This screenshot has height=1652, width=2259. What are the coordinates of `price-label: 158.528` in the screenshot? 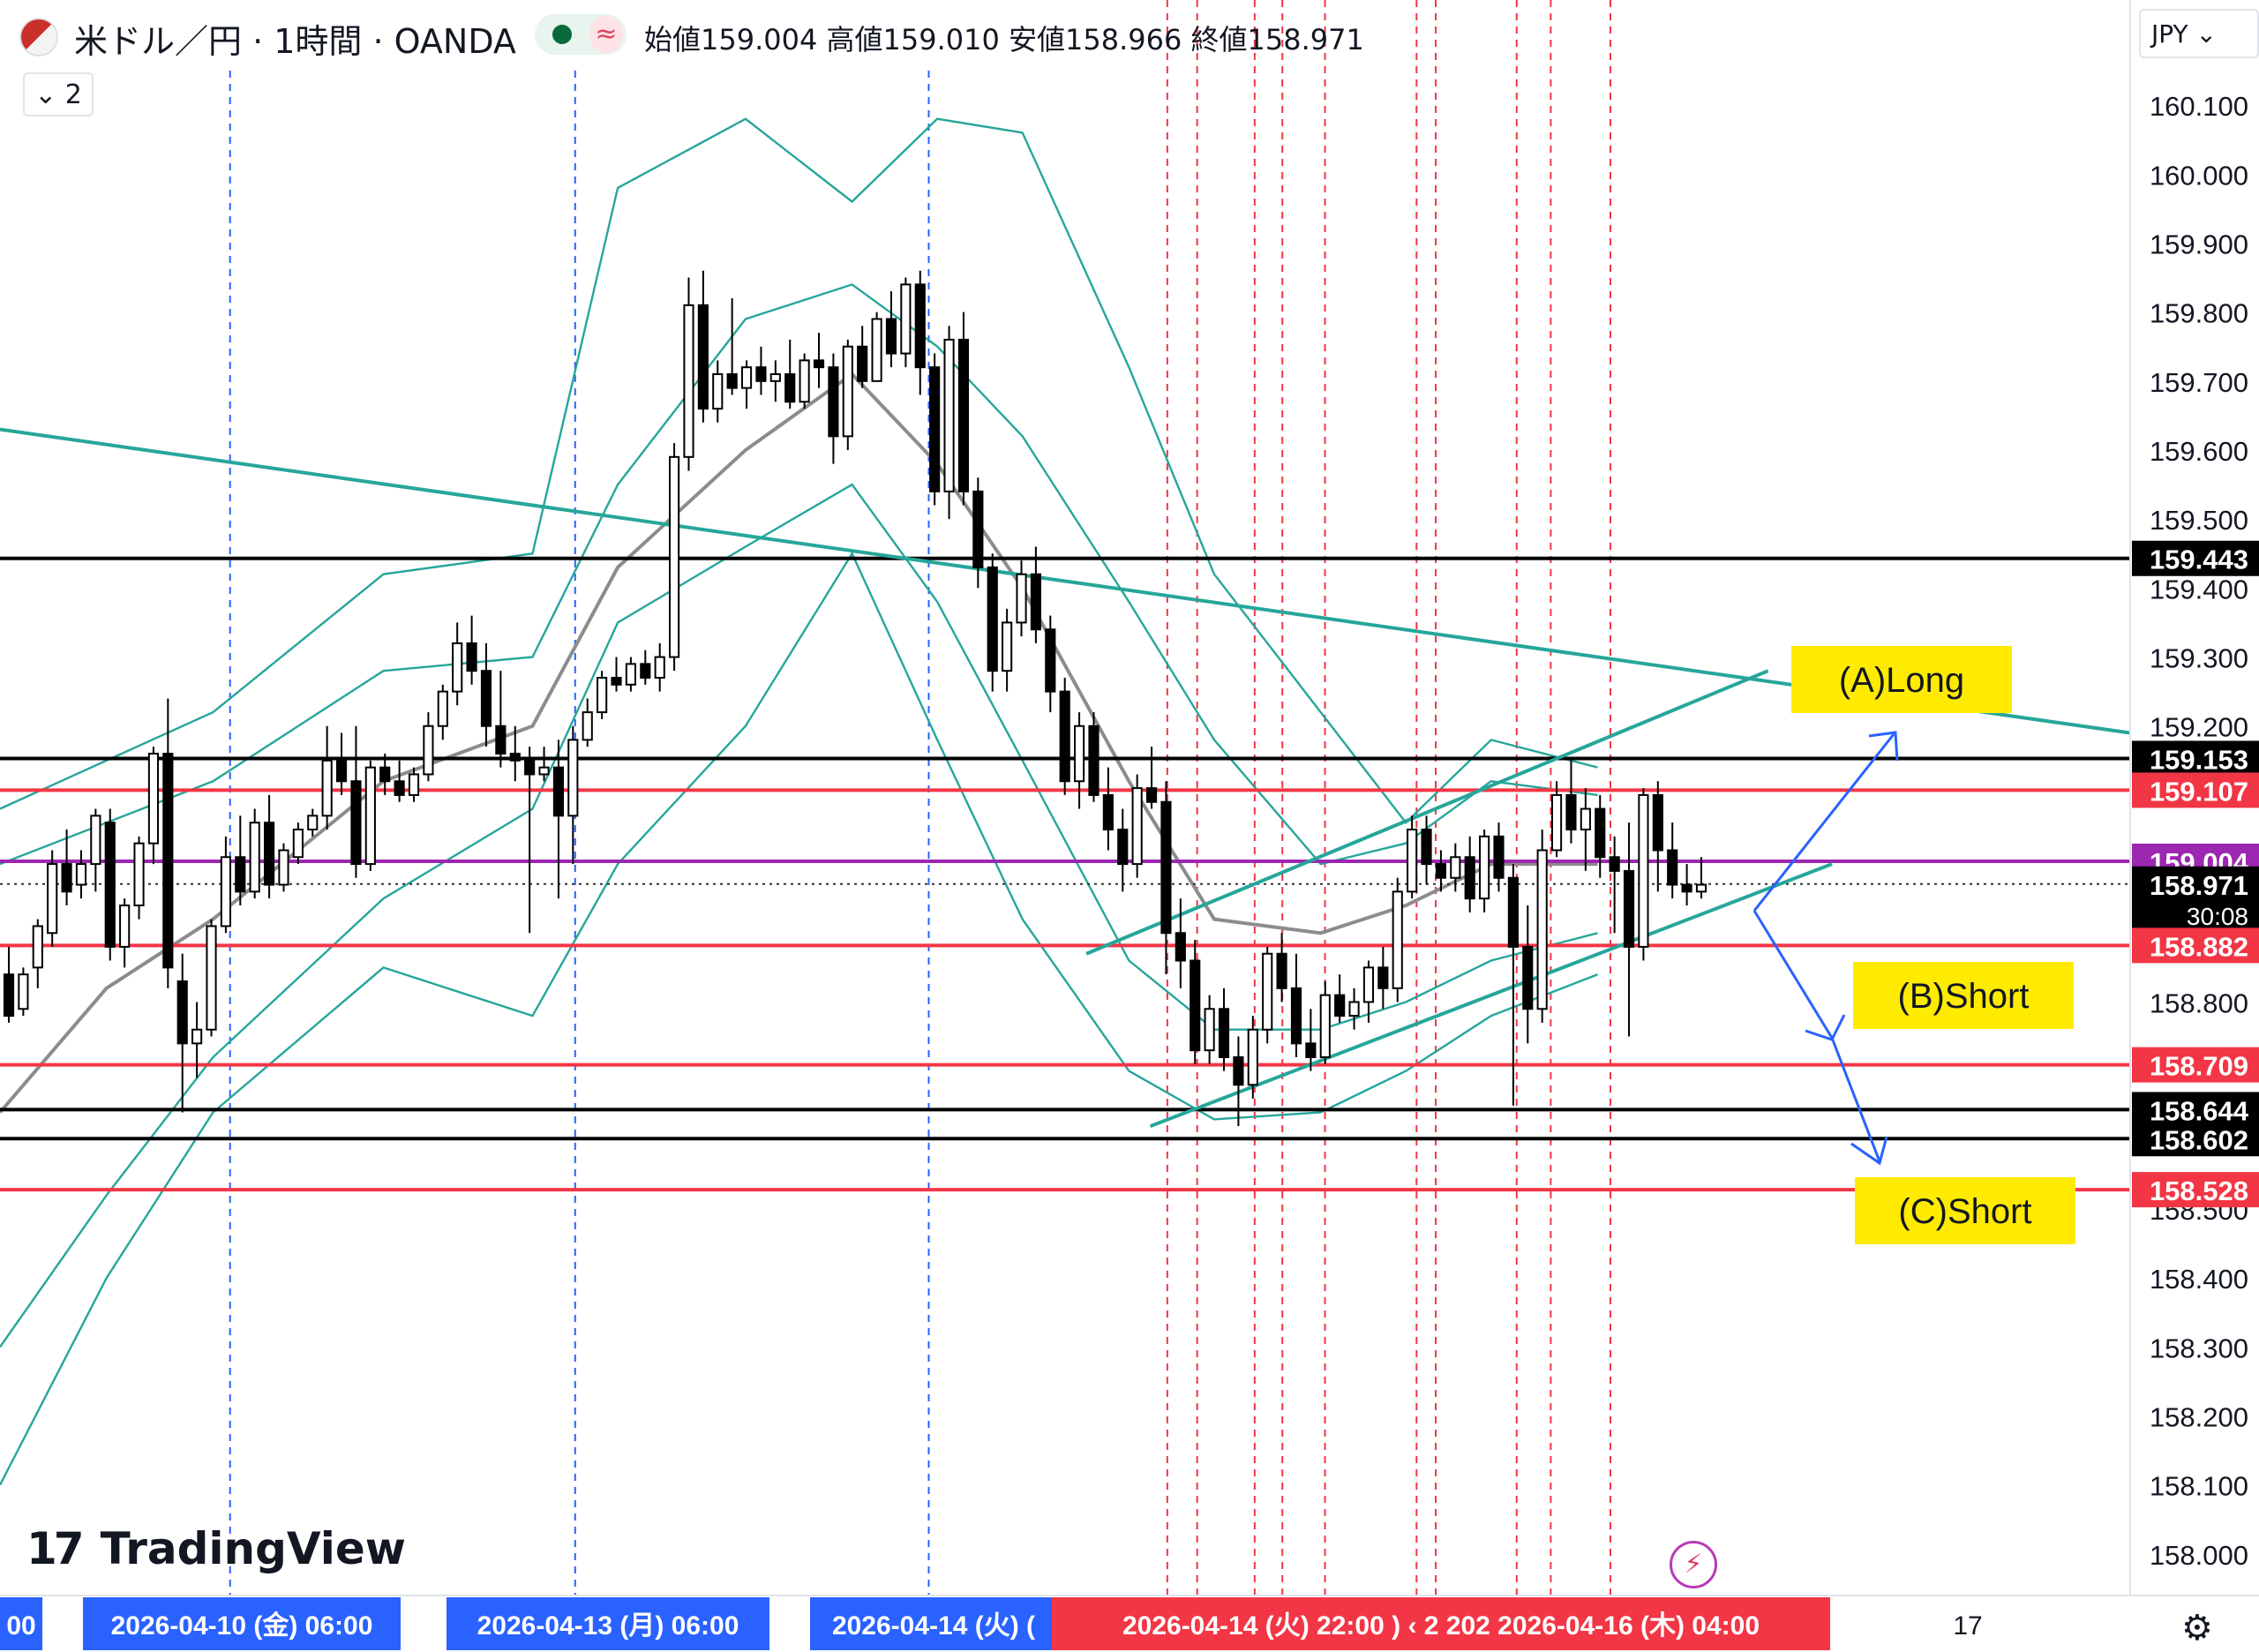 It's located at (2195, 1190).